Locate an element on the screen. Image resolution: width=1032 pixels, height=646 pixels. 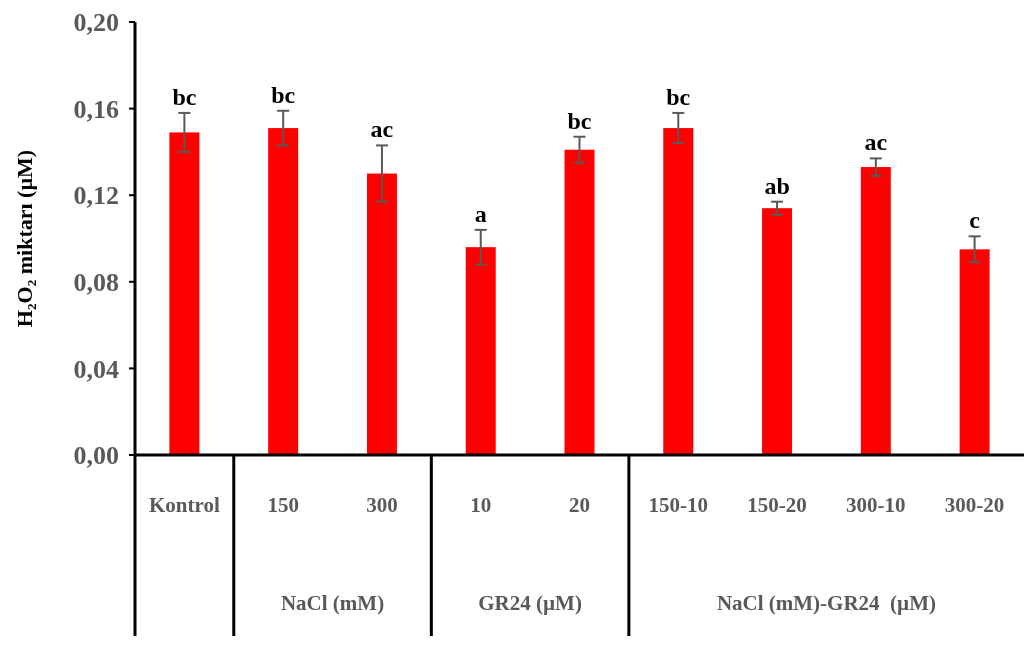
y-tick-label: 0,16 is located at coordinates (96, 109).